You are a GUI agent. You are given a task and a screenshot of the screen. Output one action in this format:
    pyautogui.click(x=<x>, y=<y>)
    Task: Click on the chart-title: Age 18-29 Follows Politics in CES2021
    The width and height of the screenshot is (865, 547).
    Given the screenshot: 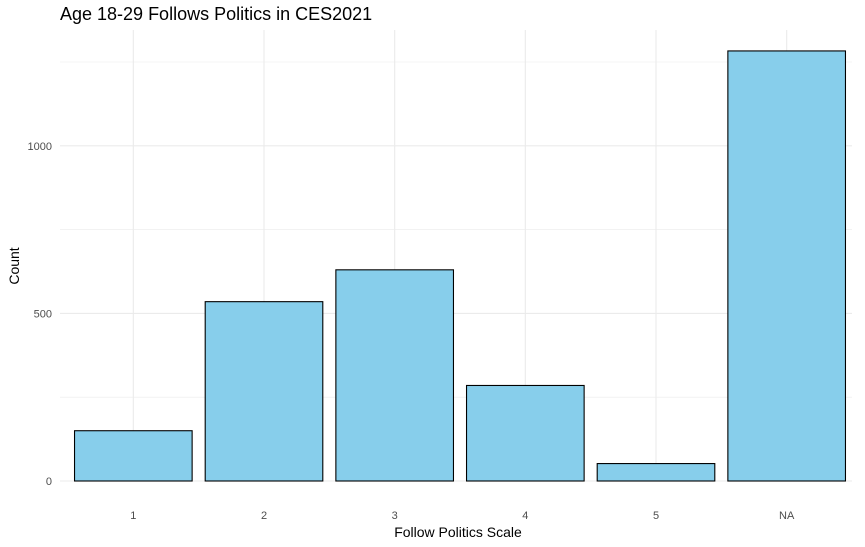 What is the action you would take?
    pyautogui.click(x=216, y=14)
    